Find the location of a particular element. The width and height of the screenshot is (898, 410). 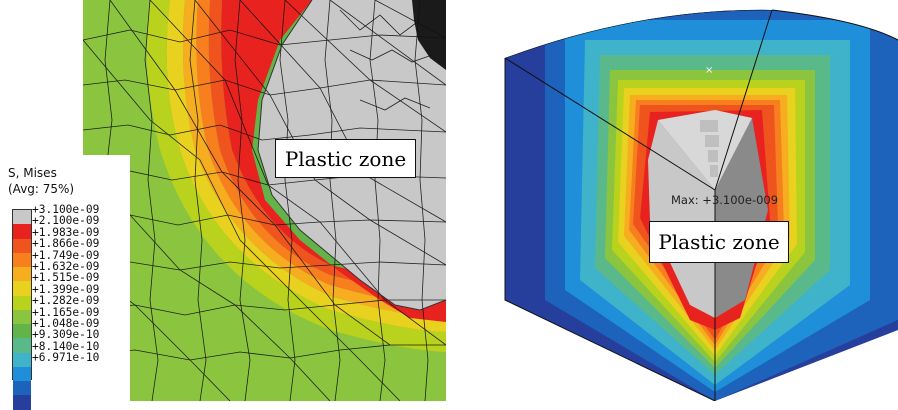

legend-value-label: +2.100e-09 is located at coordinates (66, 221).